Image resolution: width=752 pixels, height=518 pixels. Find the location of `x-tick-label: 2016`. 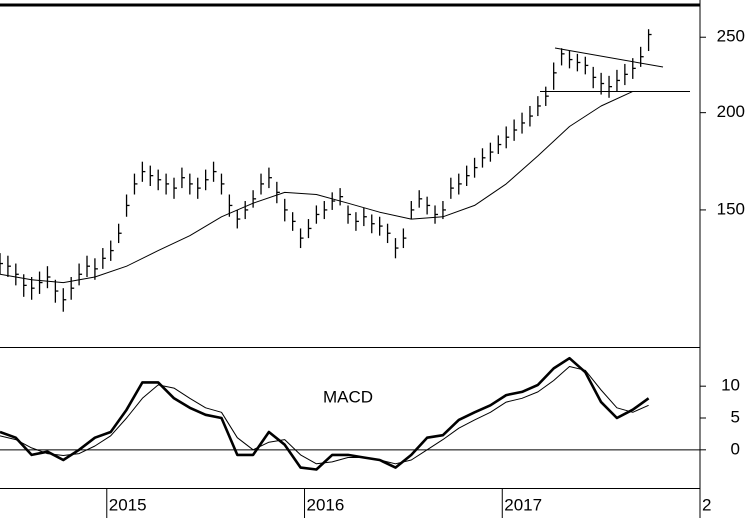

x-tick-label: 2016 is located at coordinates (326, 504).